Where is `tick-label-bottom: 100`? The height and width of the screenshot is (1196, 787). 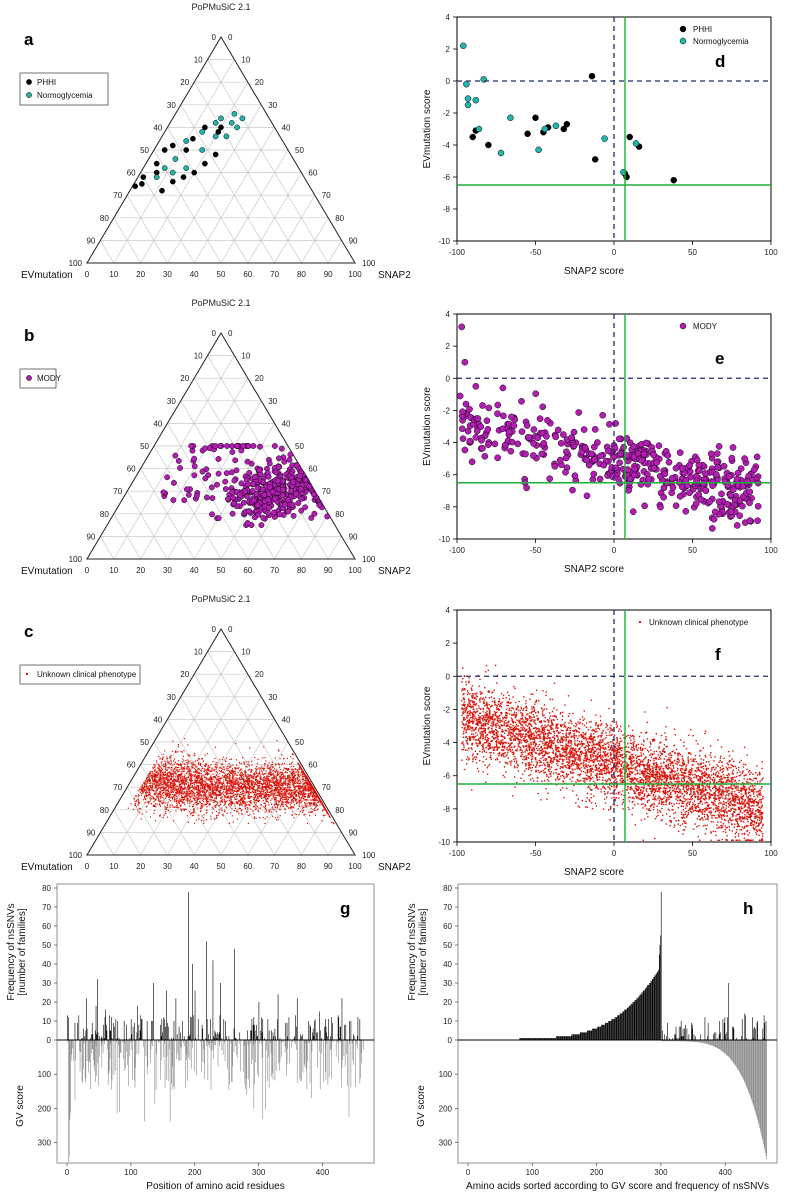
tick-label-bottom: 100 is located at coordinates (355, 274).